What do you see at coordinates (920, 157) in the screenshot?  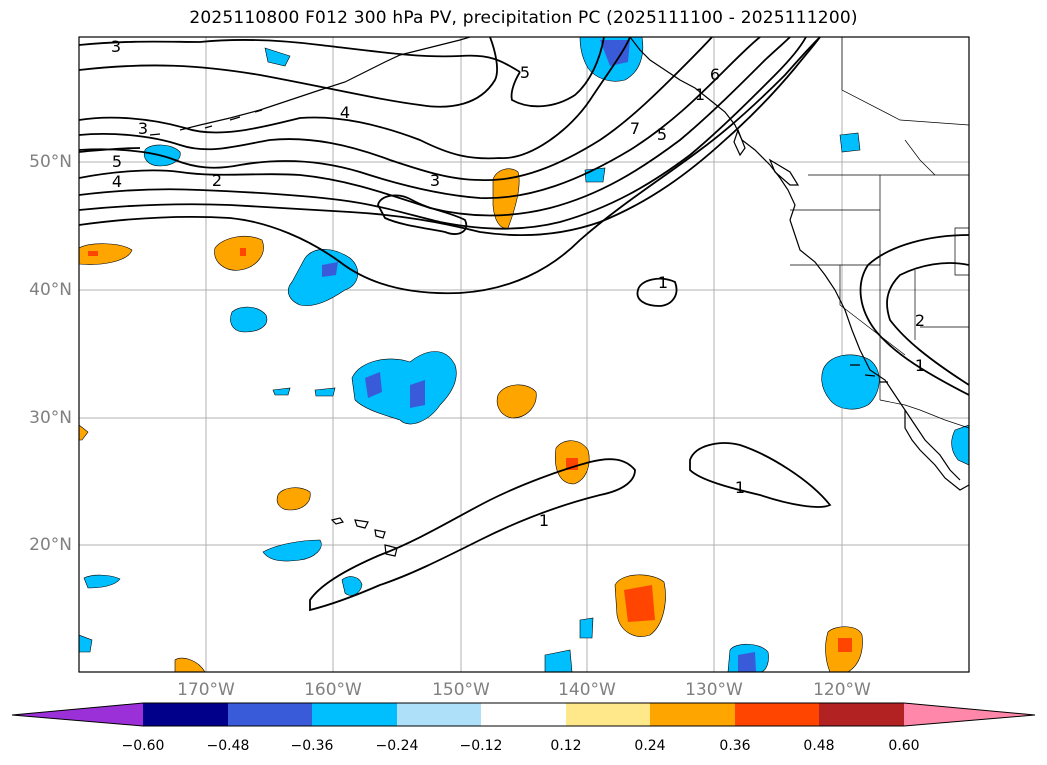 I see `bc-border` at bounding box center [920, 157].